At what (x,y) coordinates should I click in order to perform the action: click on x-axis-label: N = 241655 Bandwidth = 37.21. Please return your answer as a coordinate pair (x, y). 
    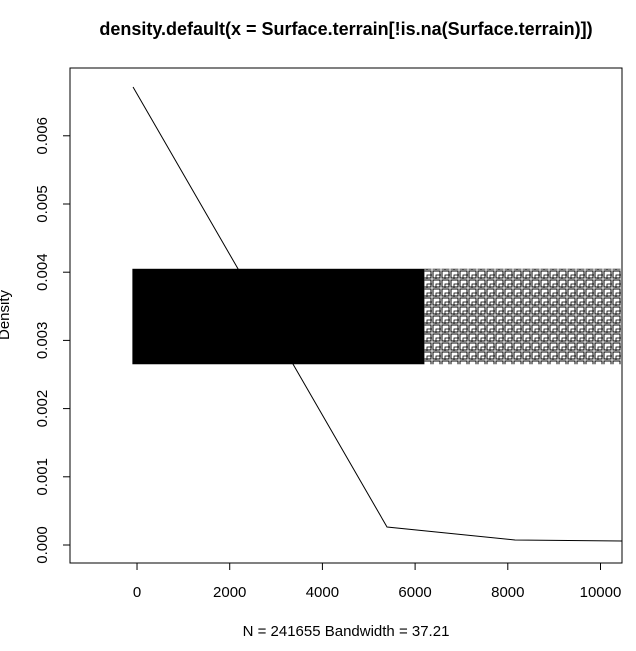
    Looking at the image, I should click on (346, 631).